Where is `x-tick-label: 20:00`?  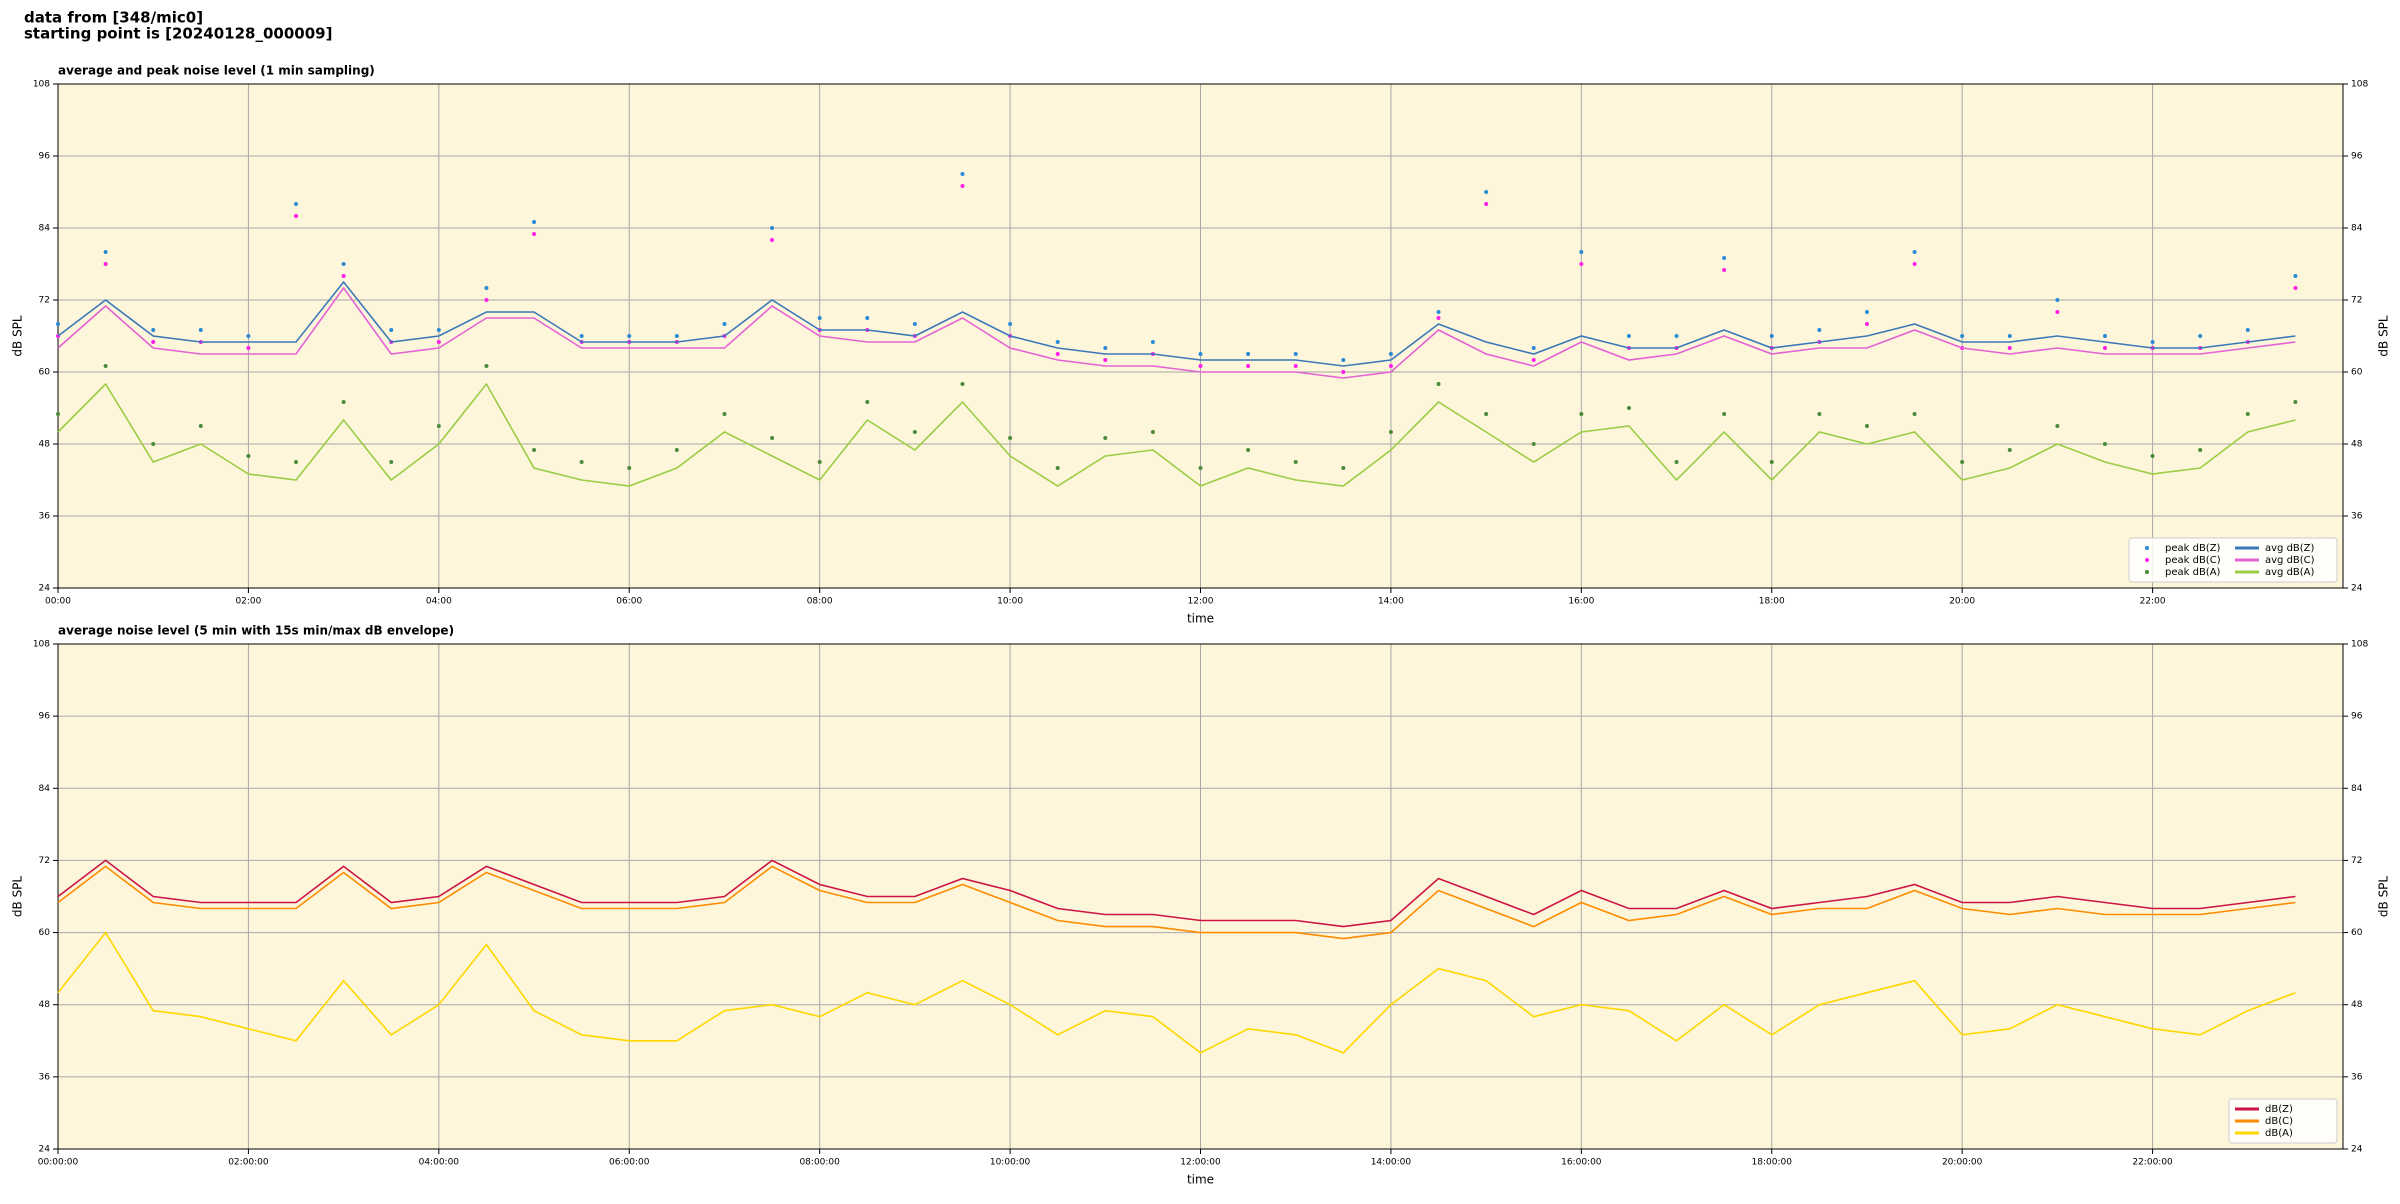 x-tick-label: 20:00 is located at coordinates (1962, 602).